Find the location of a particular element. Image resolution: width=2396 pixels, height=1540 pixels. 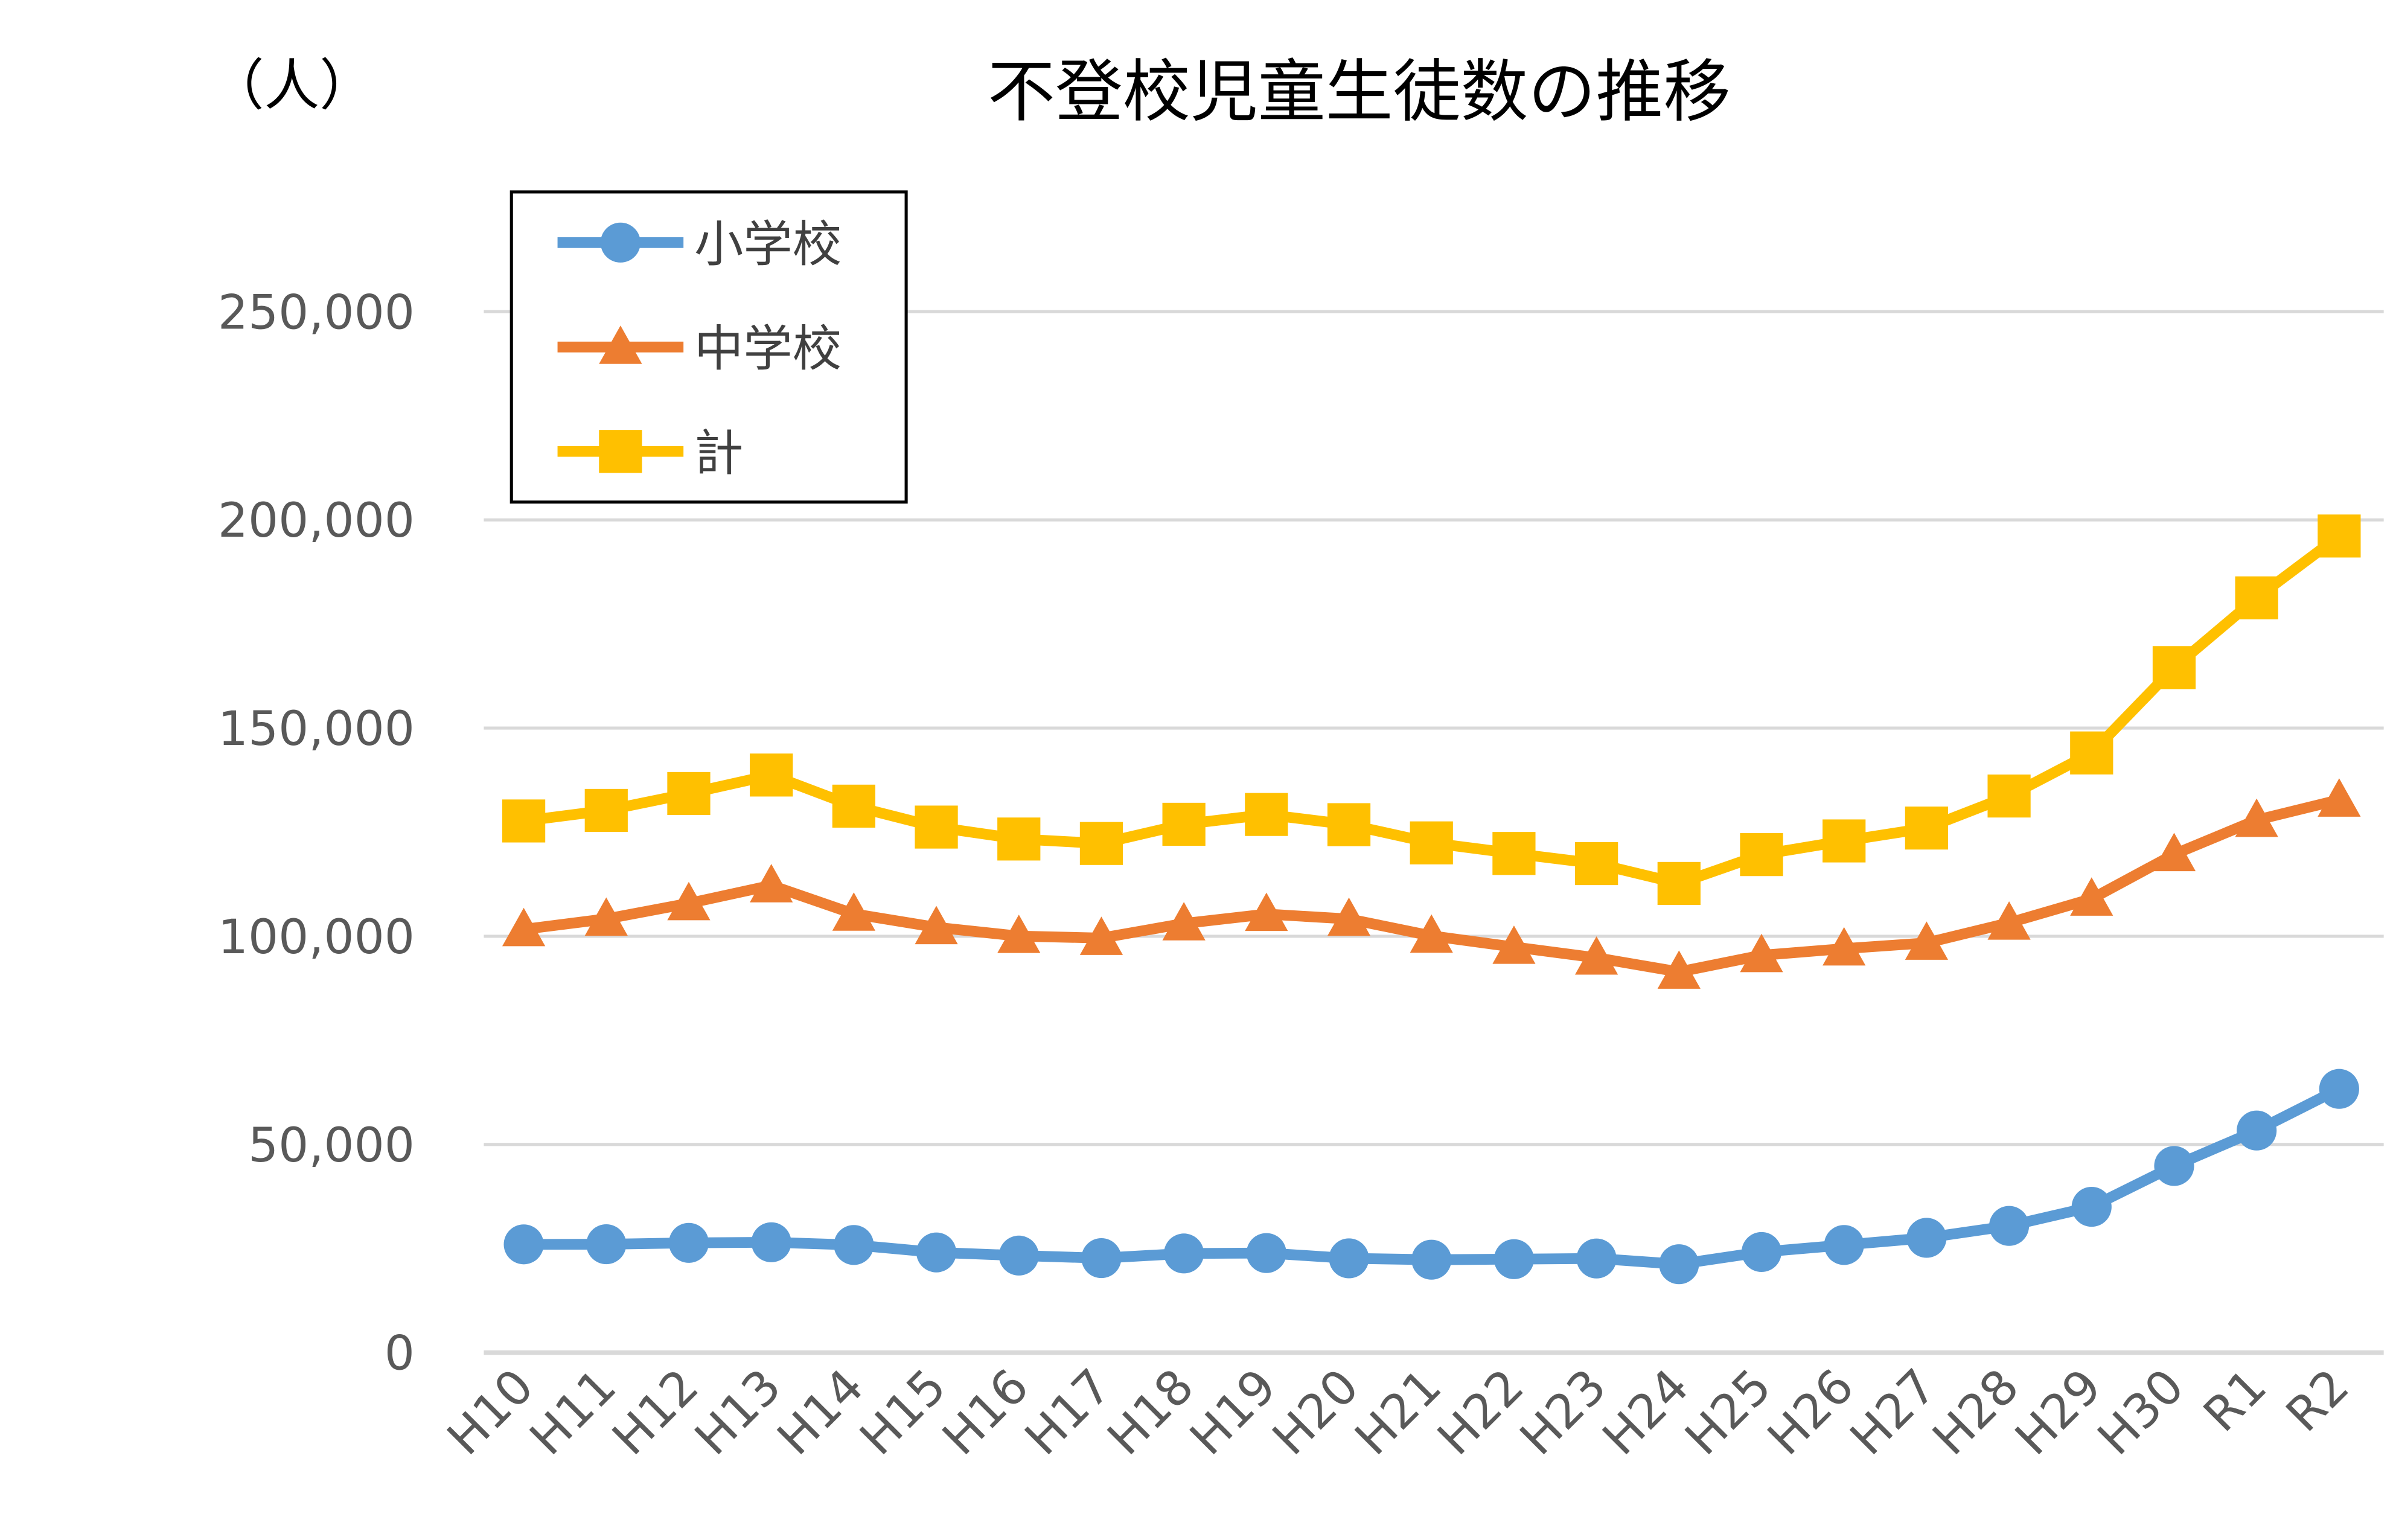

x-tick-label: H18 is located at coordinates (1150, 1412).